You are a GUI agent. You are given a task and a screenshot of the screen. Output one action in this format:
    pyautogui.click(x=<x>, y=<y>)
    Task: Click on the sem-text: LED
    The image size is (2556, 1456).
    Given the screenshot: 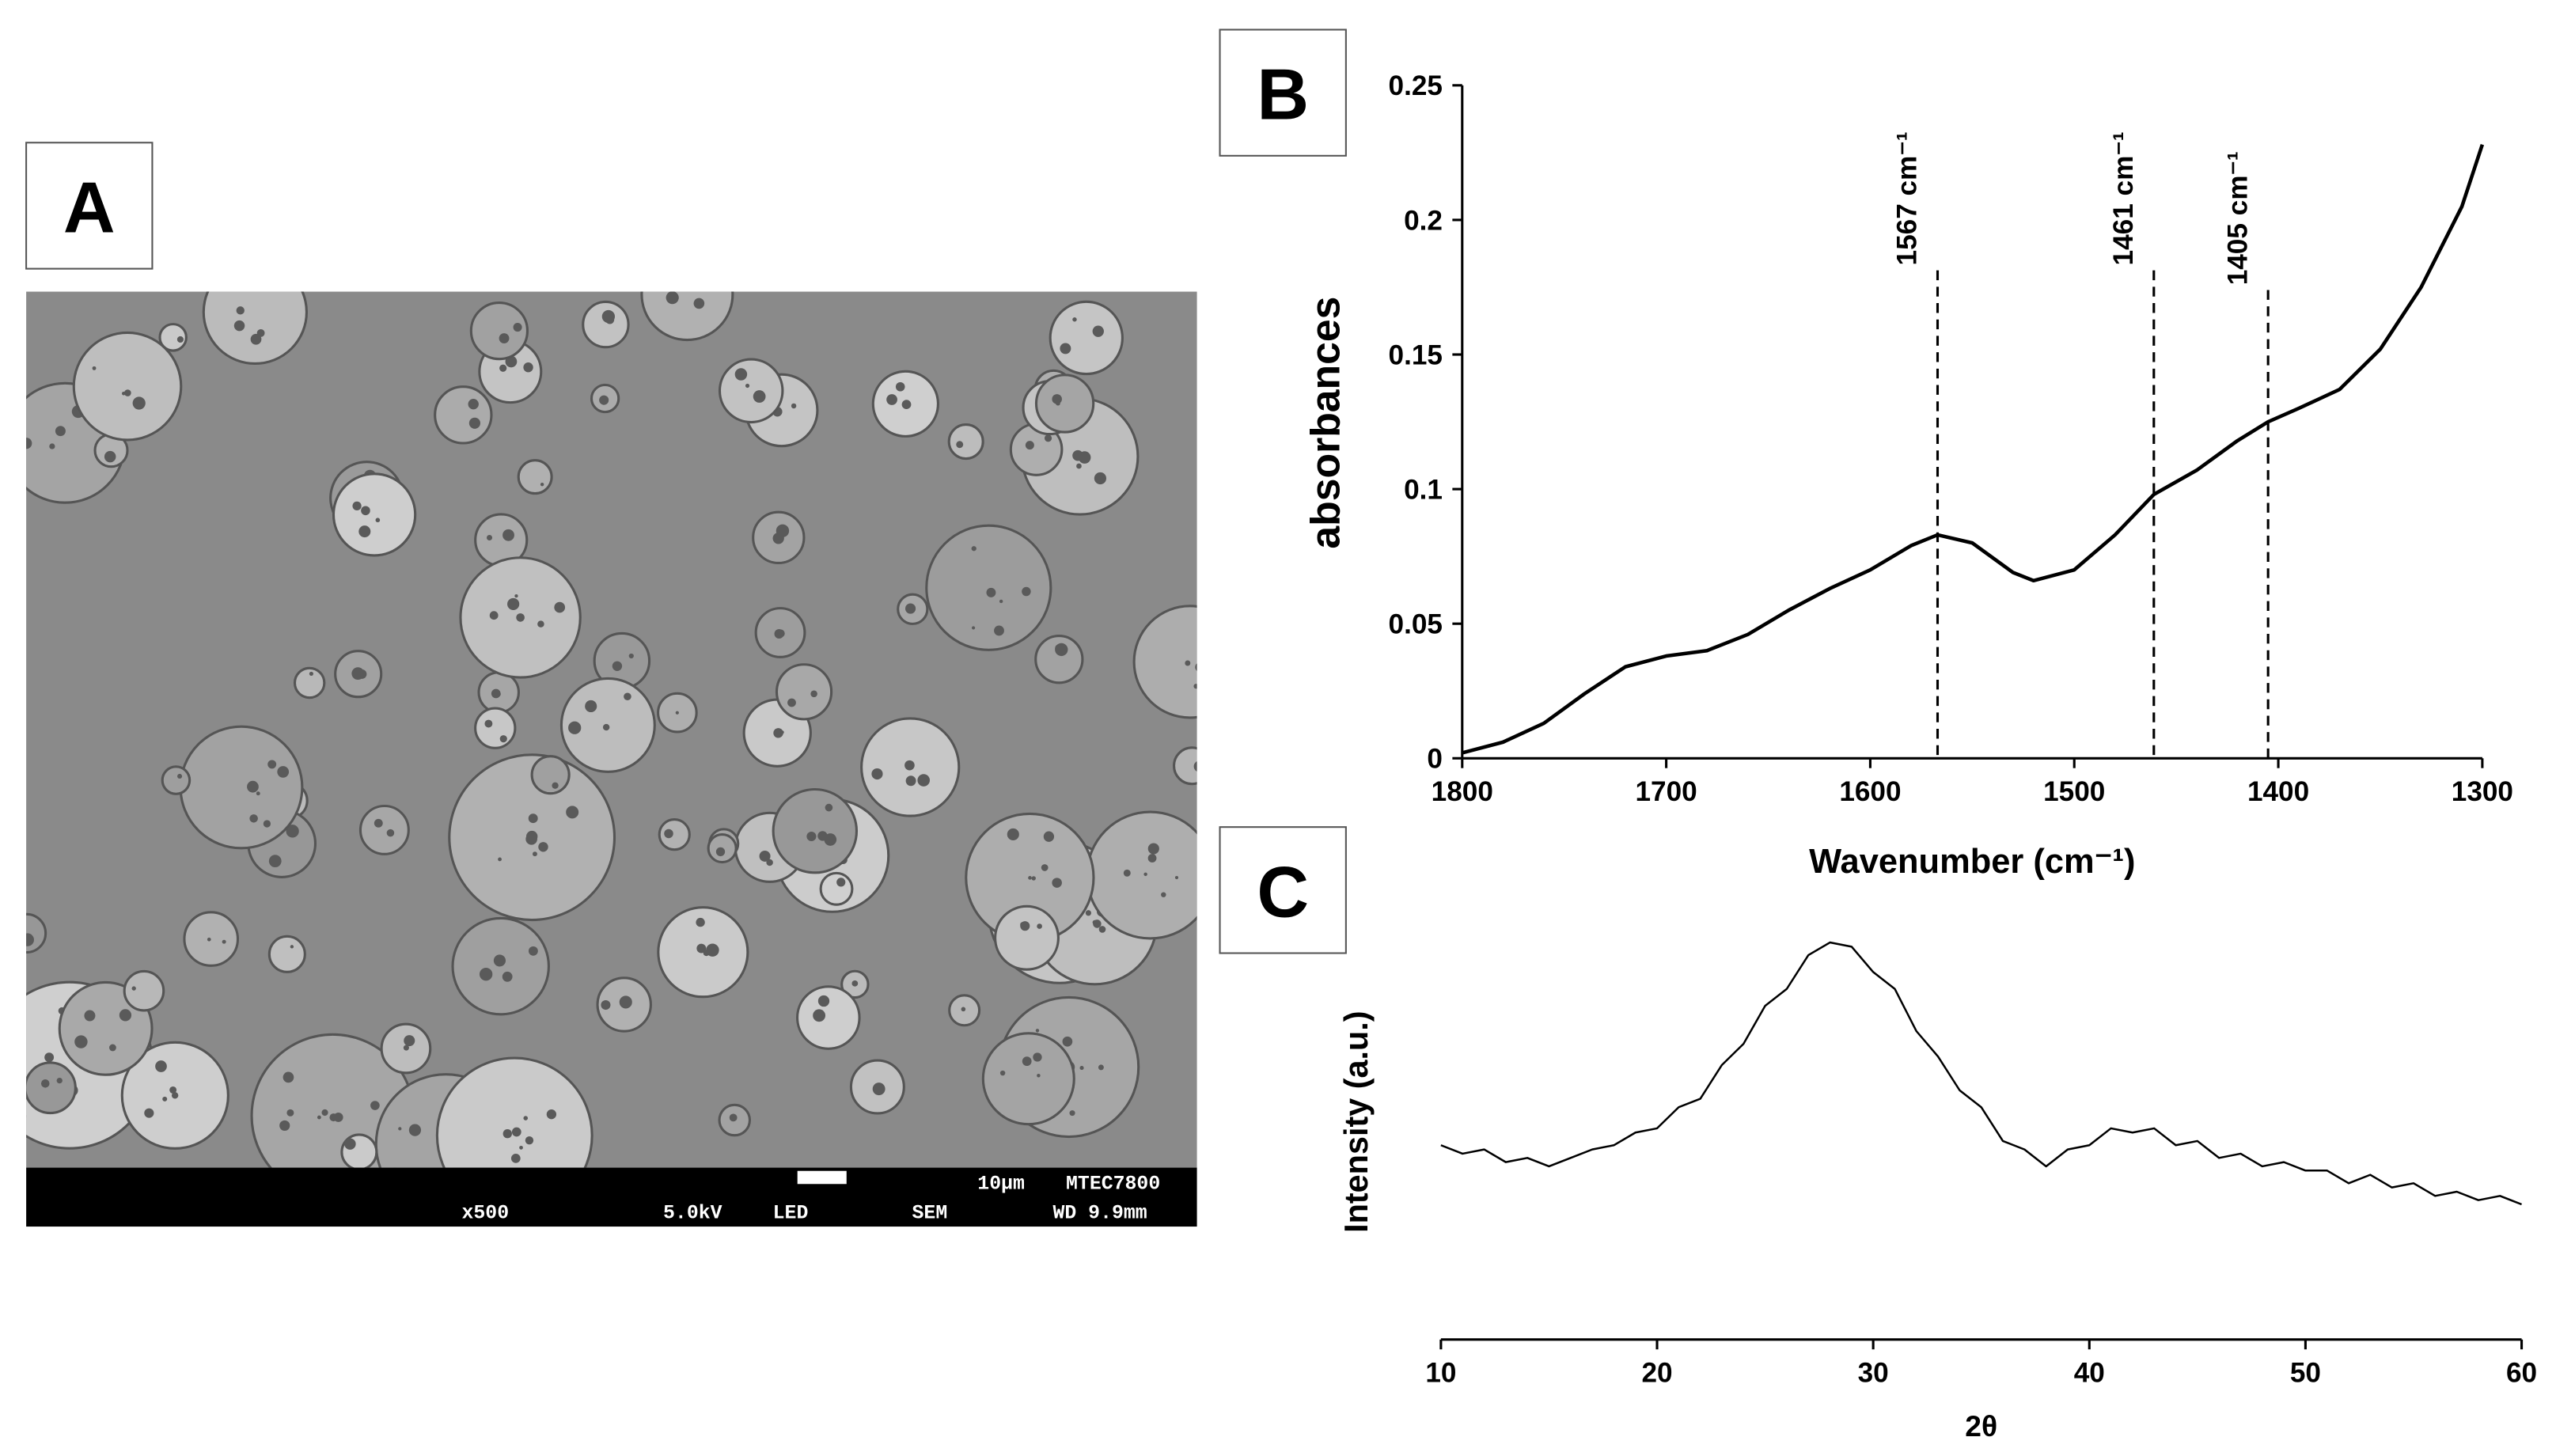 What is the action you would take?
    pyautogui.click(x=791, y=1214)
    